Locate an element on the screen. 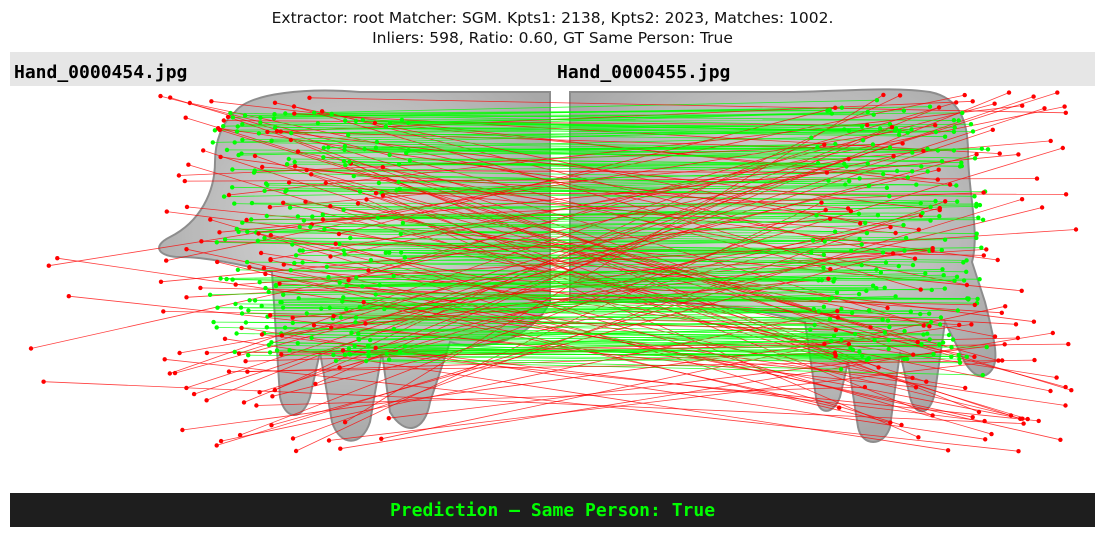 This screenshot has width=1105, height=537. outlier-match-line is located at coordinates (613, 383).